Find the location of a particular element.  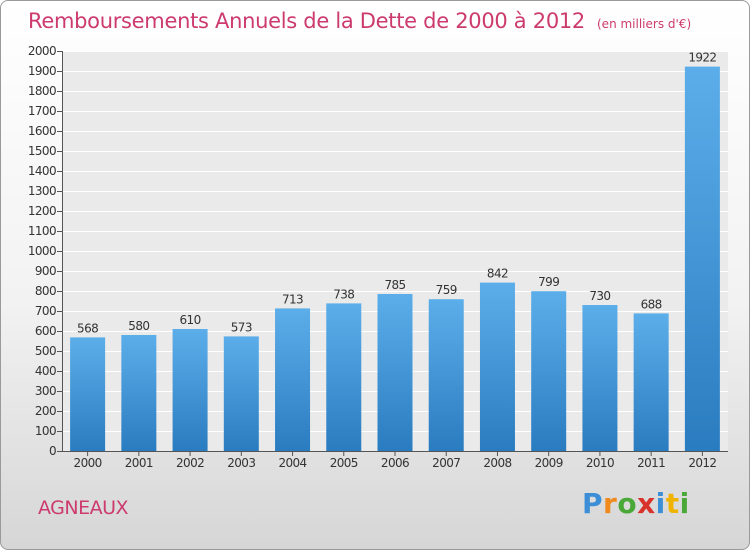

y-tick-label: 1900 is located at coordinates (42, 71).